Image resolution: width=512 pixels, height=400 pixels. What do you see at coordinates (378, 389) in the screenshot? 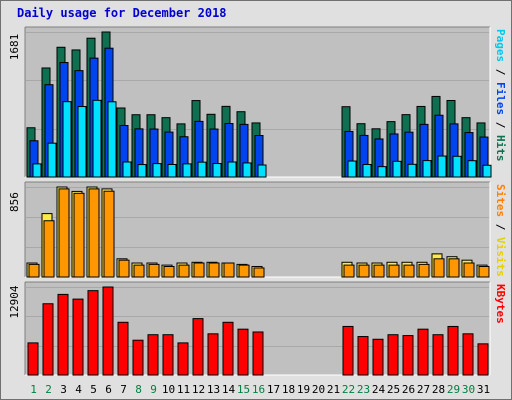
I see `x-tick-label-day-24: 24` at bounding box center [378, 389].